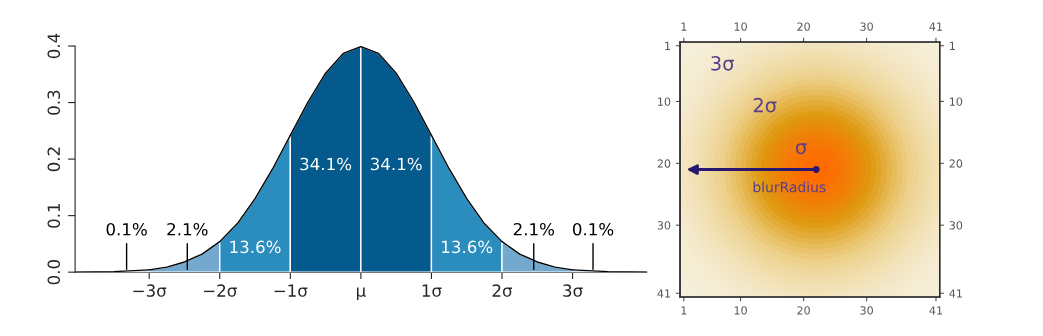 The width and height of the screenshot is (1043, 336). I want to click on x2-tick-label: 30, so click(866, 26).